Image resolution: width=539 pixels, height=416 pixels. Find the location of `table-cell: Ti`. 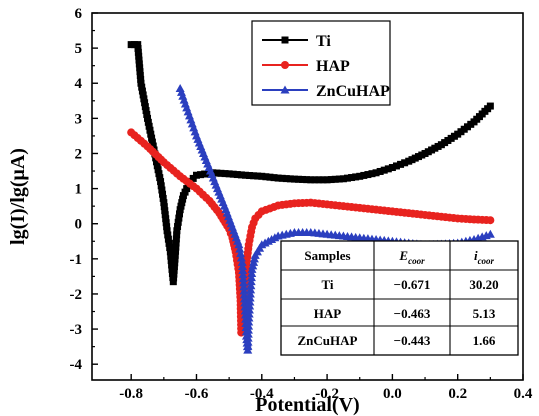

table-cell: Ti is located at coordinates (327, 284).